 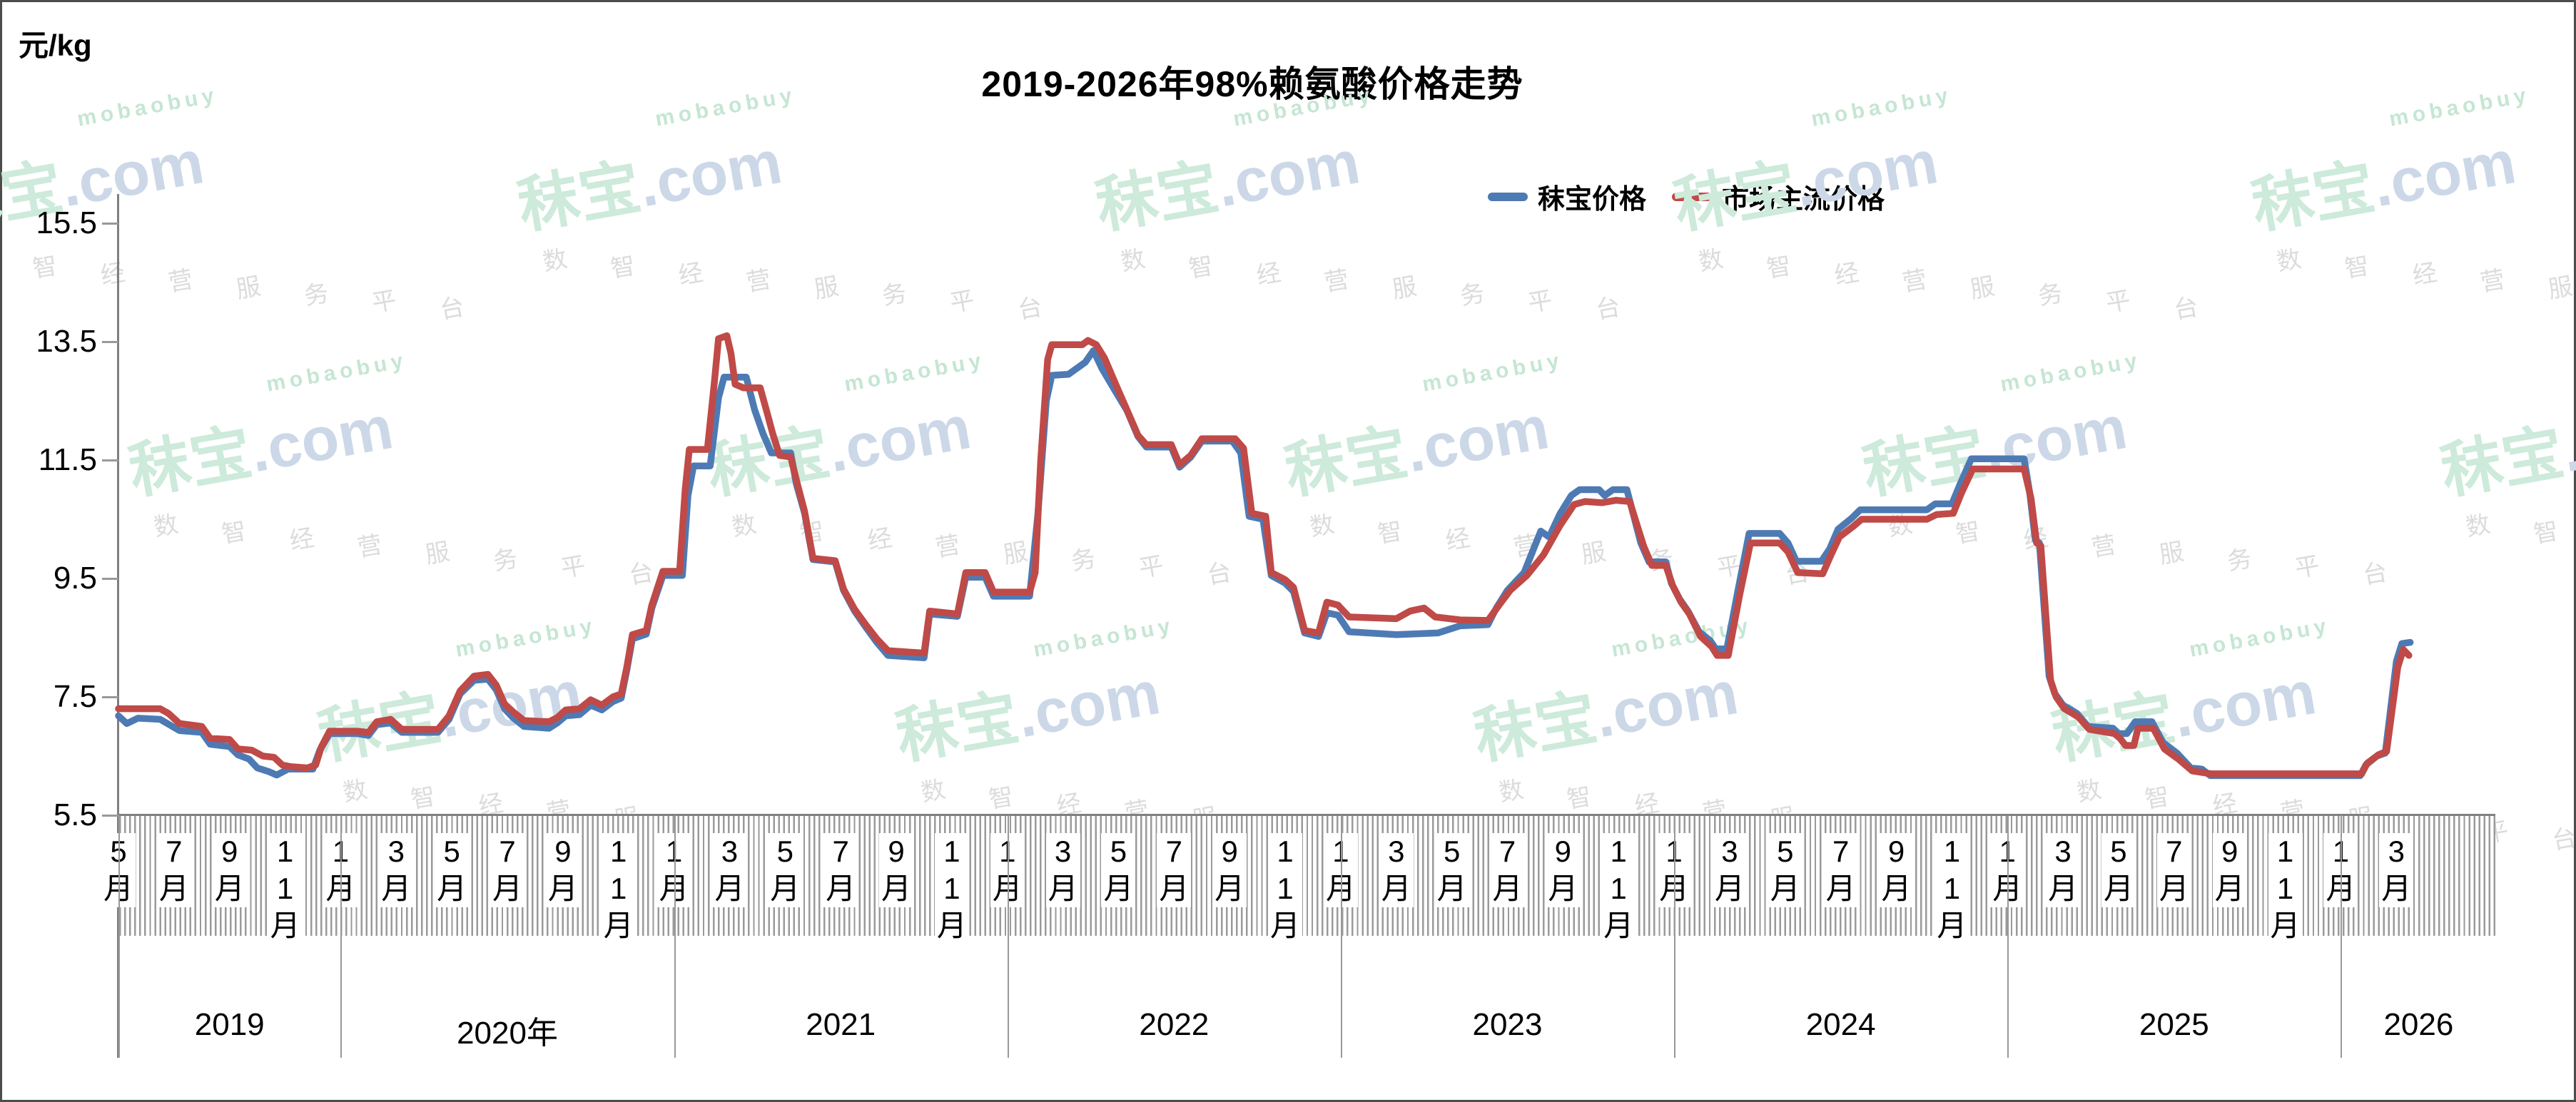 I want to click on legend-item-mobao: 秣宝价格, so click(x=1567, y=196).